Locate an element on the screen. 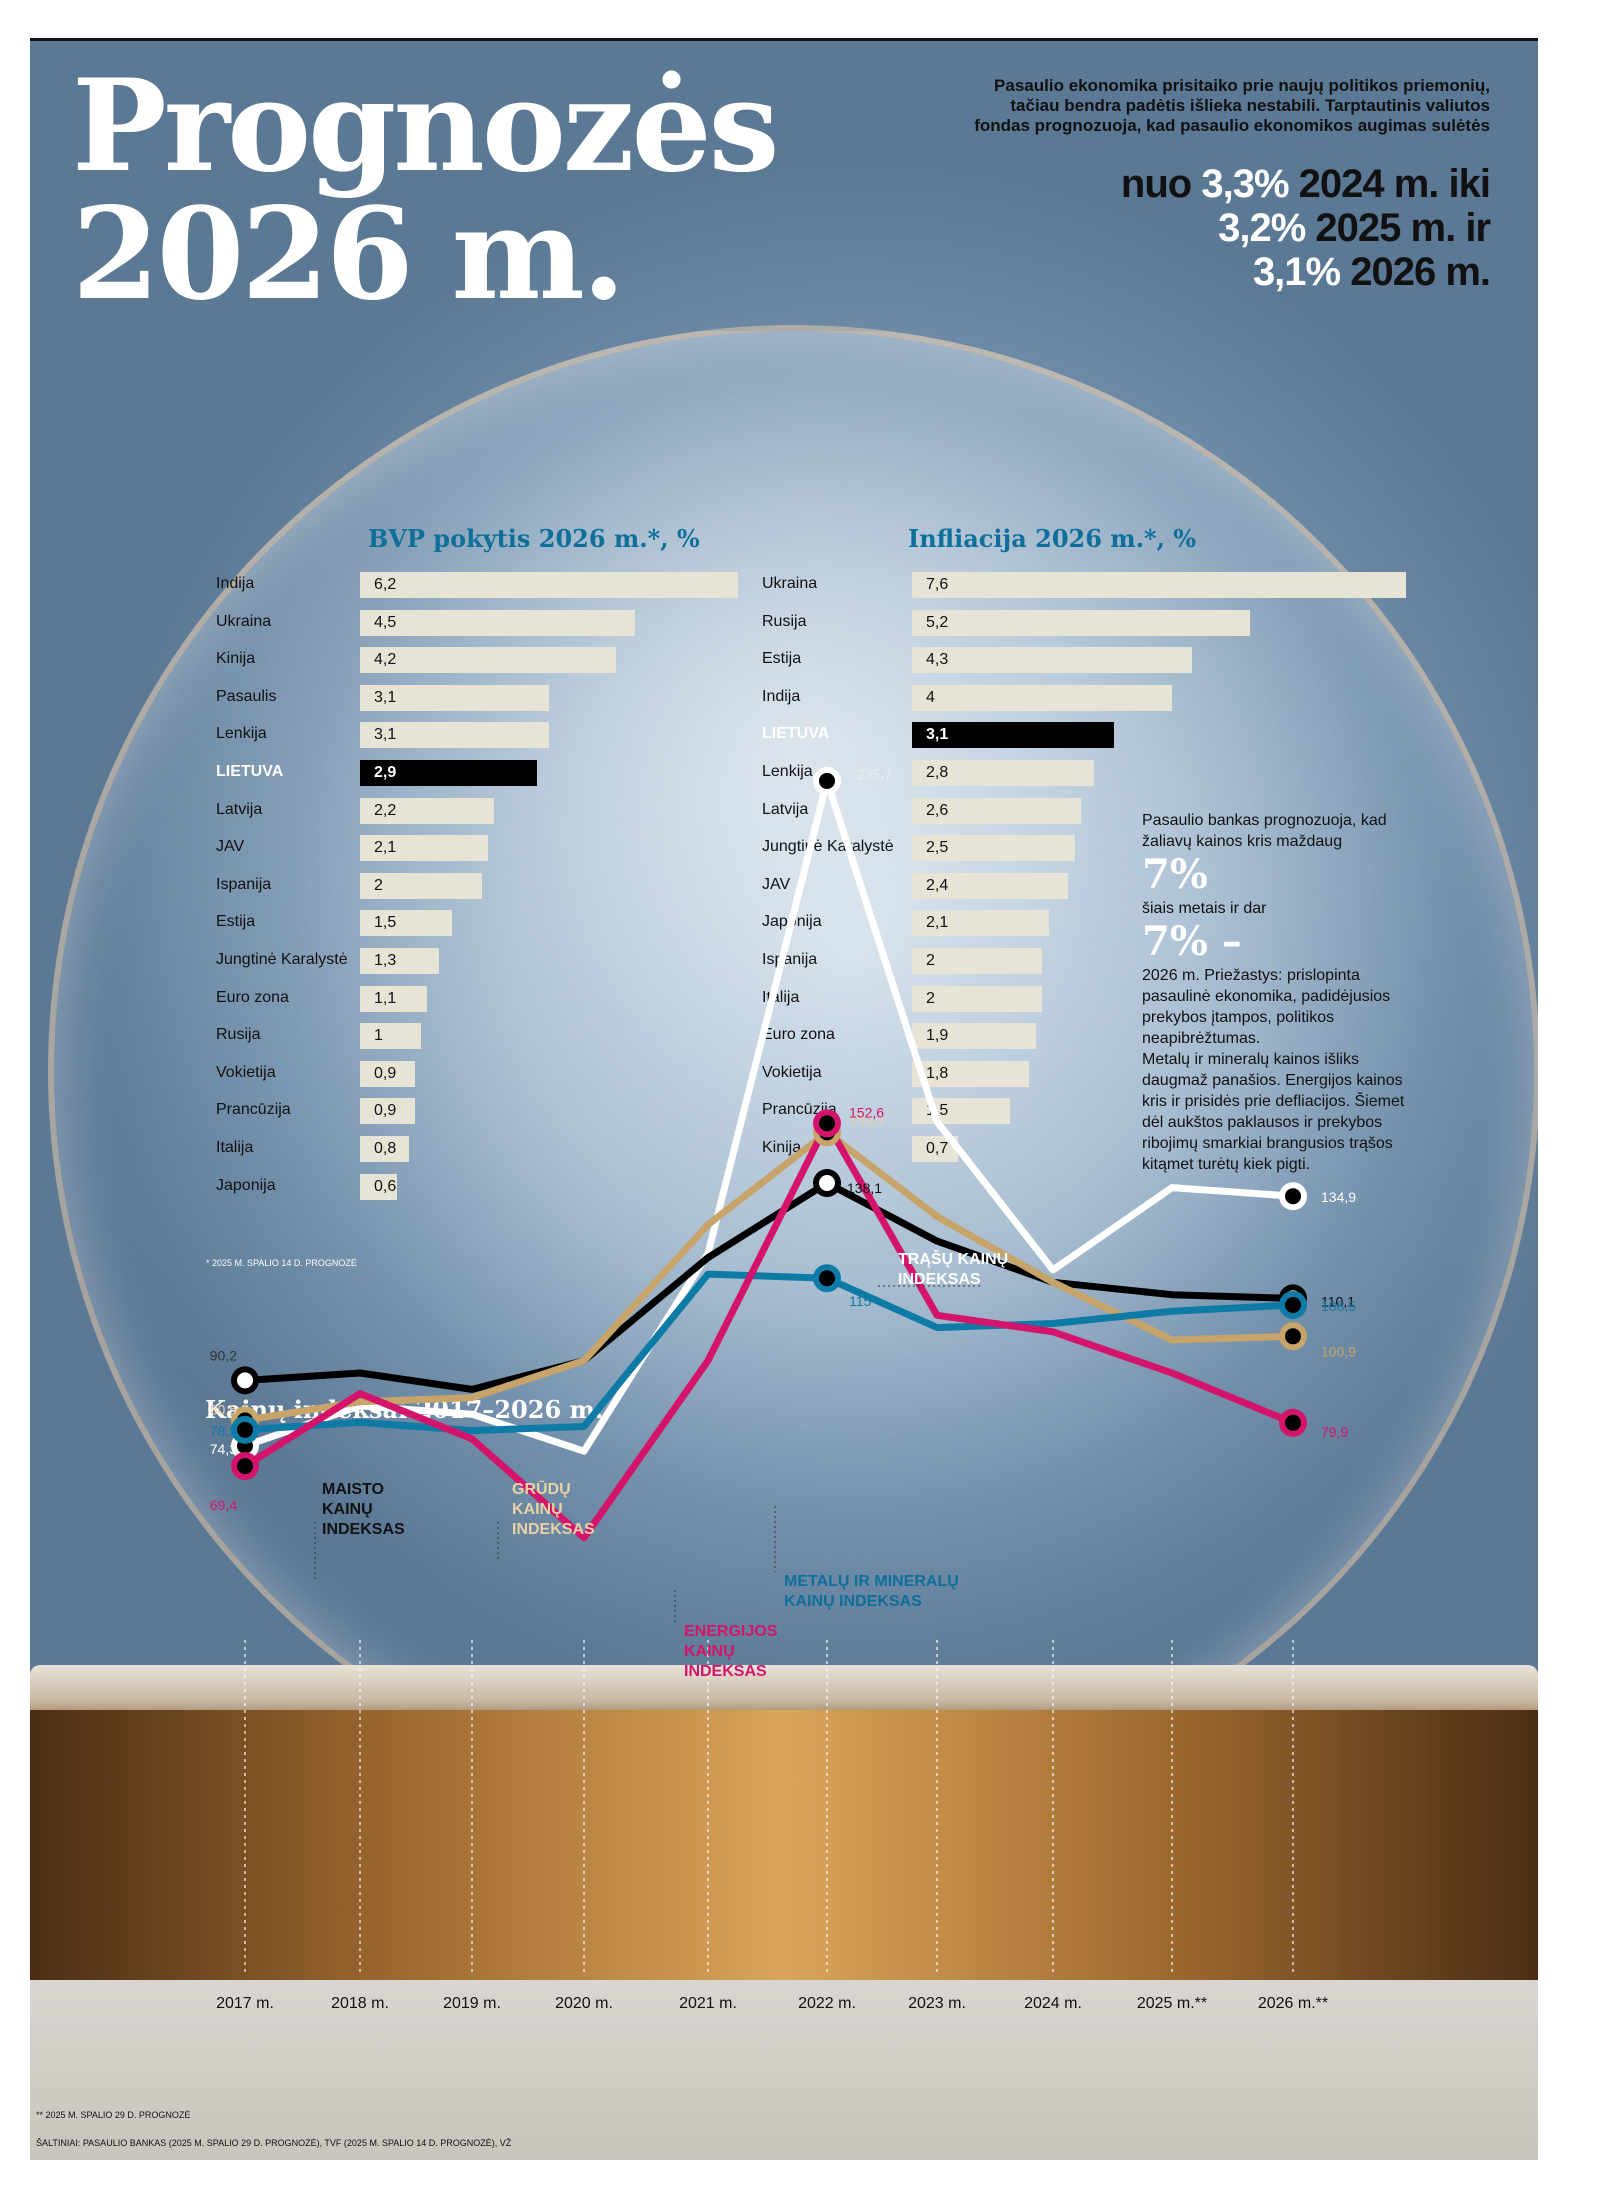 The width and height of the screenshot is (1598, 2201). bar-value-label: 1,1 is located at coordinates (385, 998).